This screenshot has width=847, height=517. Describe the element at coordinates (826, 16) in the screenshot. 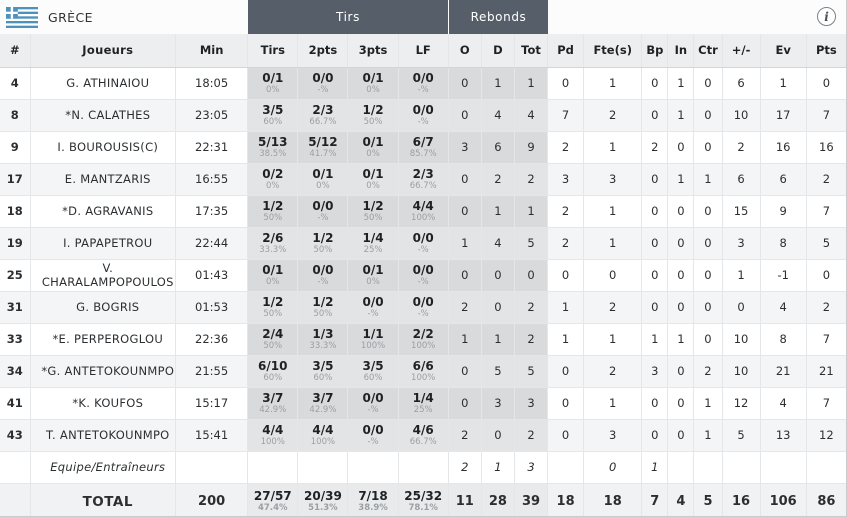

I see `info-icon: i` at that location.